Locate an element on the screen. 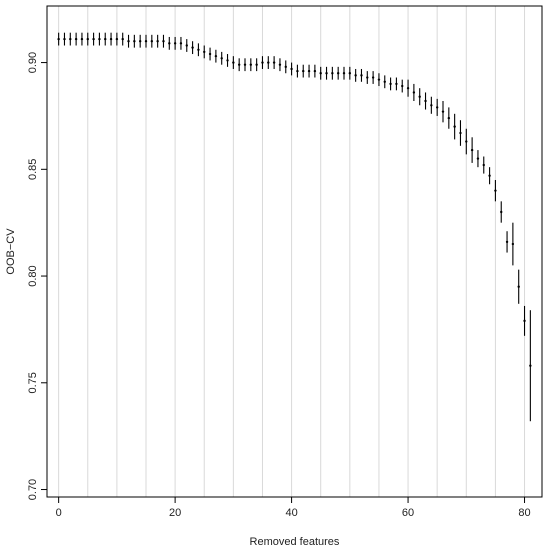  y-tick-label: 0.80 is located at coordinates (33, 275).